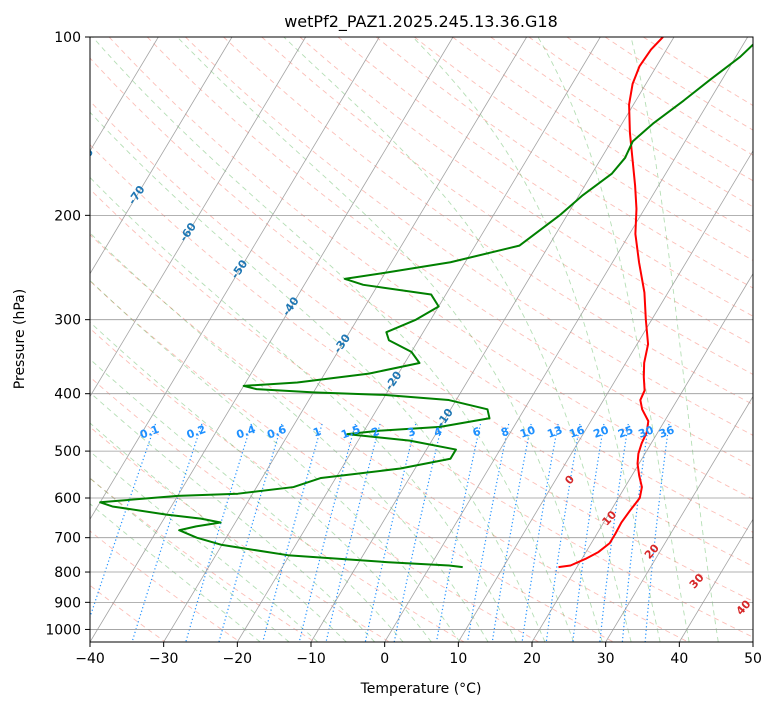 Image resolution: width=775 pixels, height=708 pixels. What do you see at coordinates (753, 659) in the screenshot?
I see `x-tick-label: 50` at bounding box center [753, 659].